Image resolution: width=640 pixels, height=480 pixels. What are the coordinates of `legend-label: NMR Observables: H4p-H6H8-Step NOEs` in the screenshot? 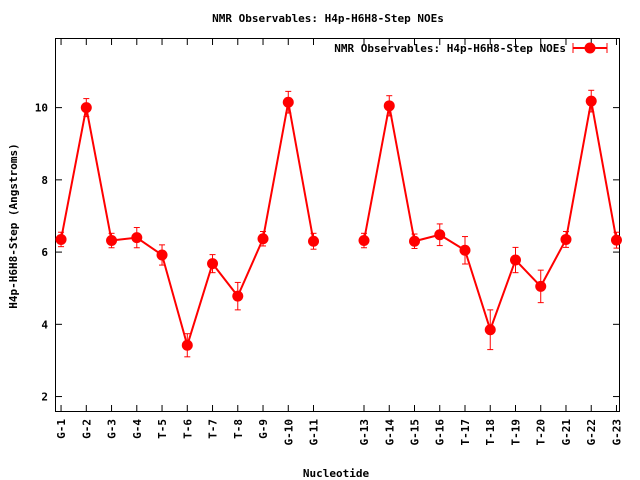 It's located at (450, 48).